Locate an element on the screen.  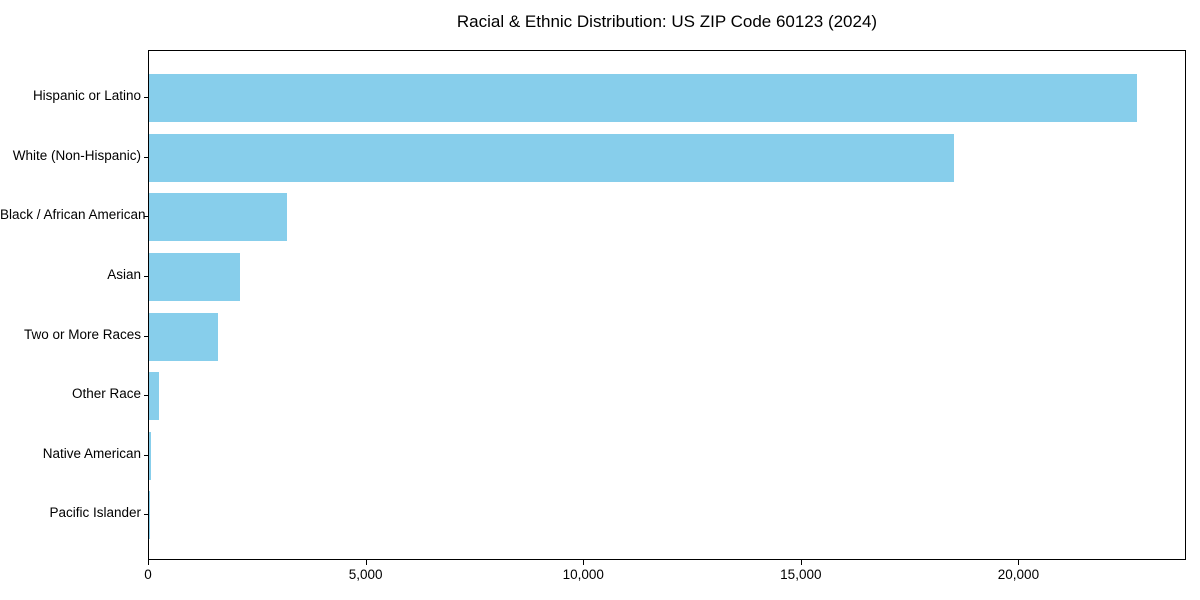
x-tick-label: 15,000 is located at coordinates (801, 574).